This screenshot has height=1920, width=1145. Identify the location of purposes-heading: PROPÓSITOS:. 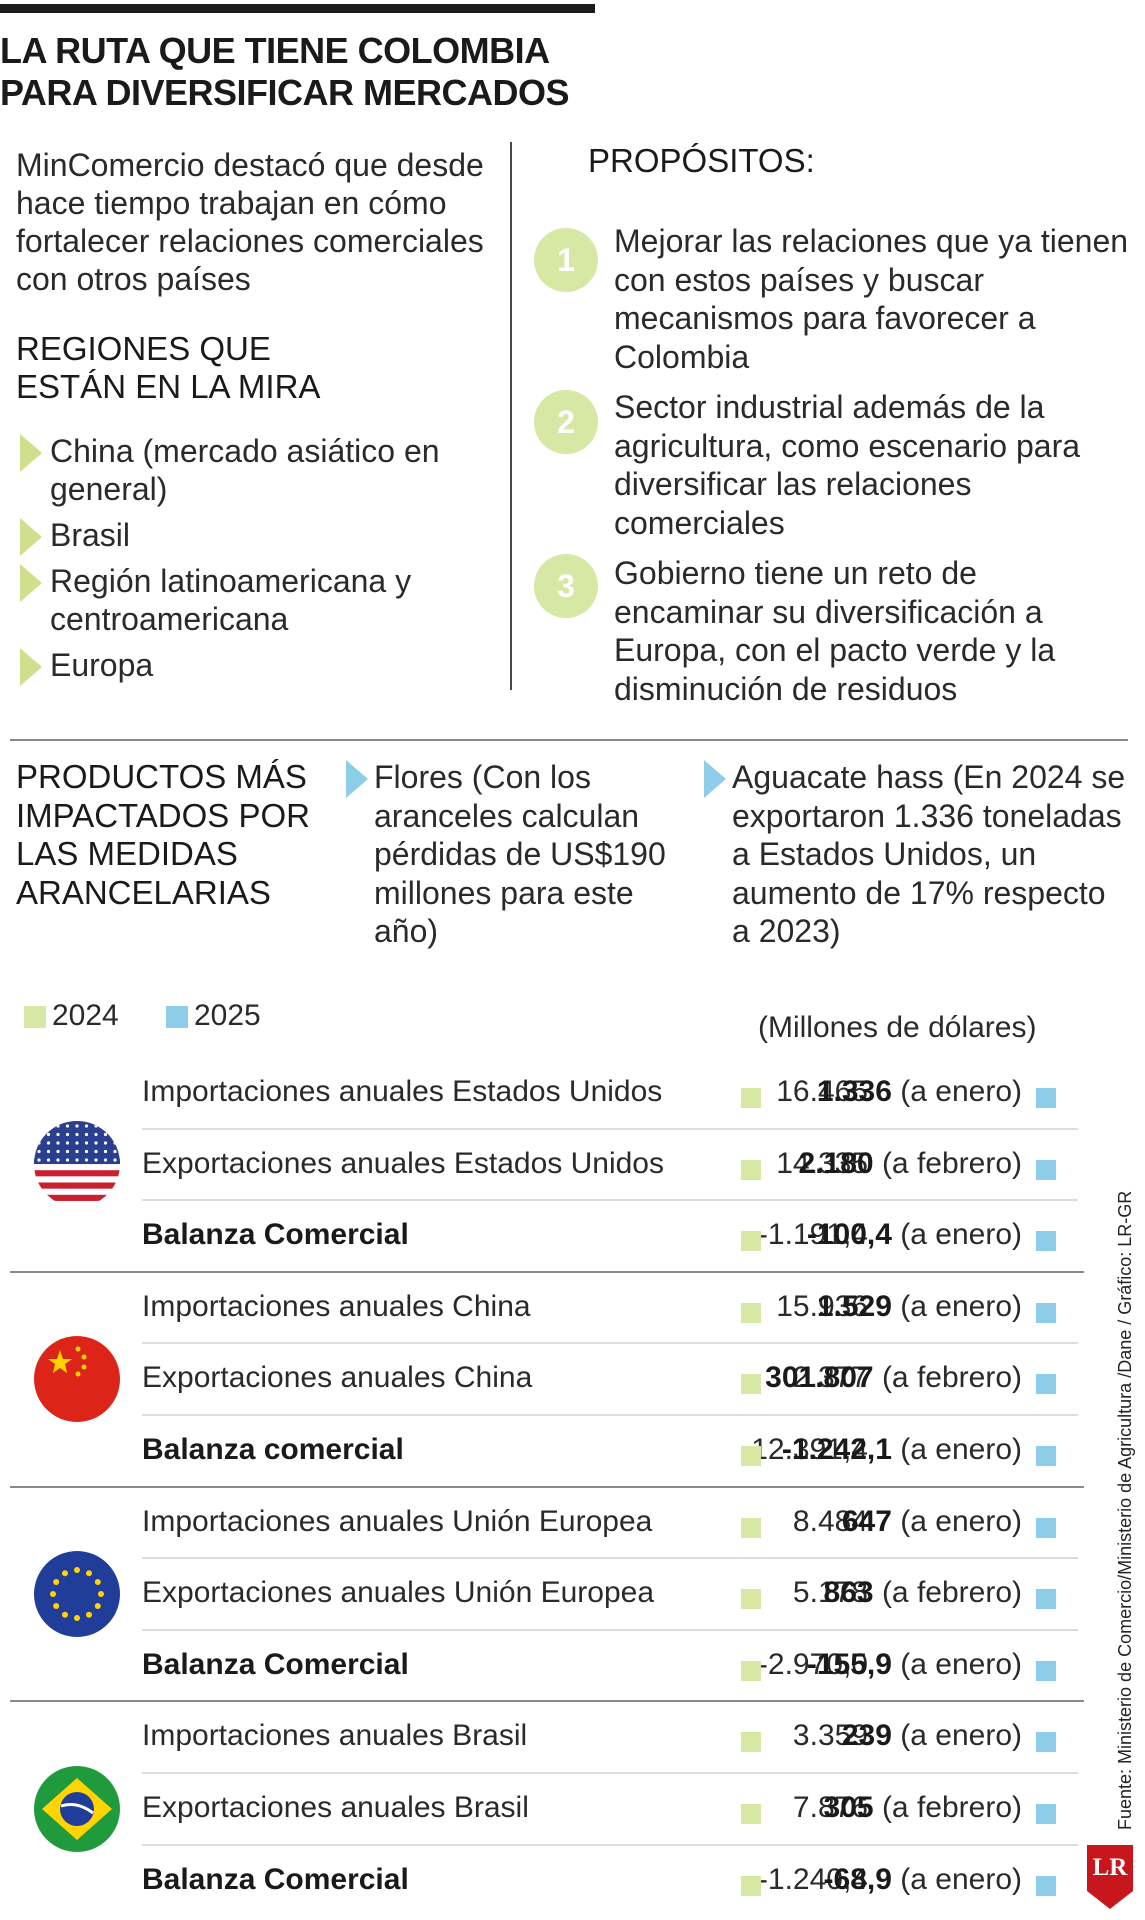
(701, 160).